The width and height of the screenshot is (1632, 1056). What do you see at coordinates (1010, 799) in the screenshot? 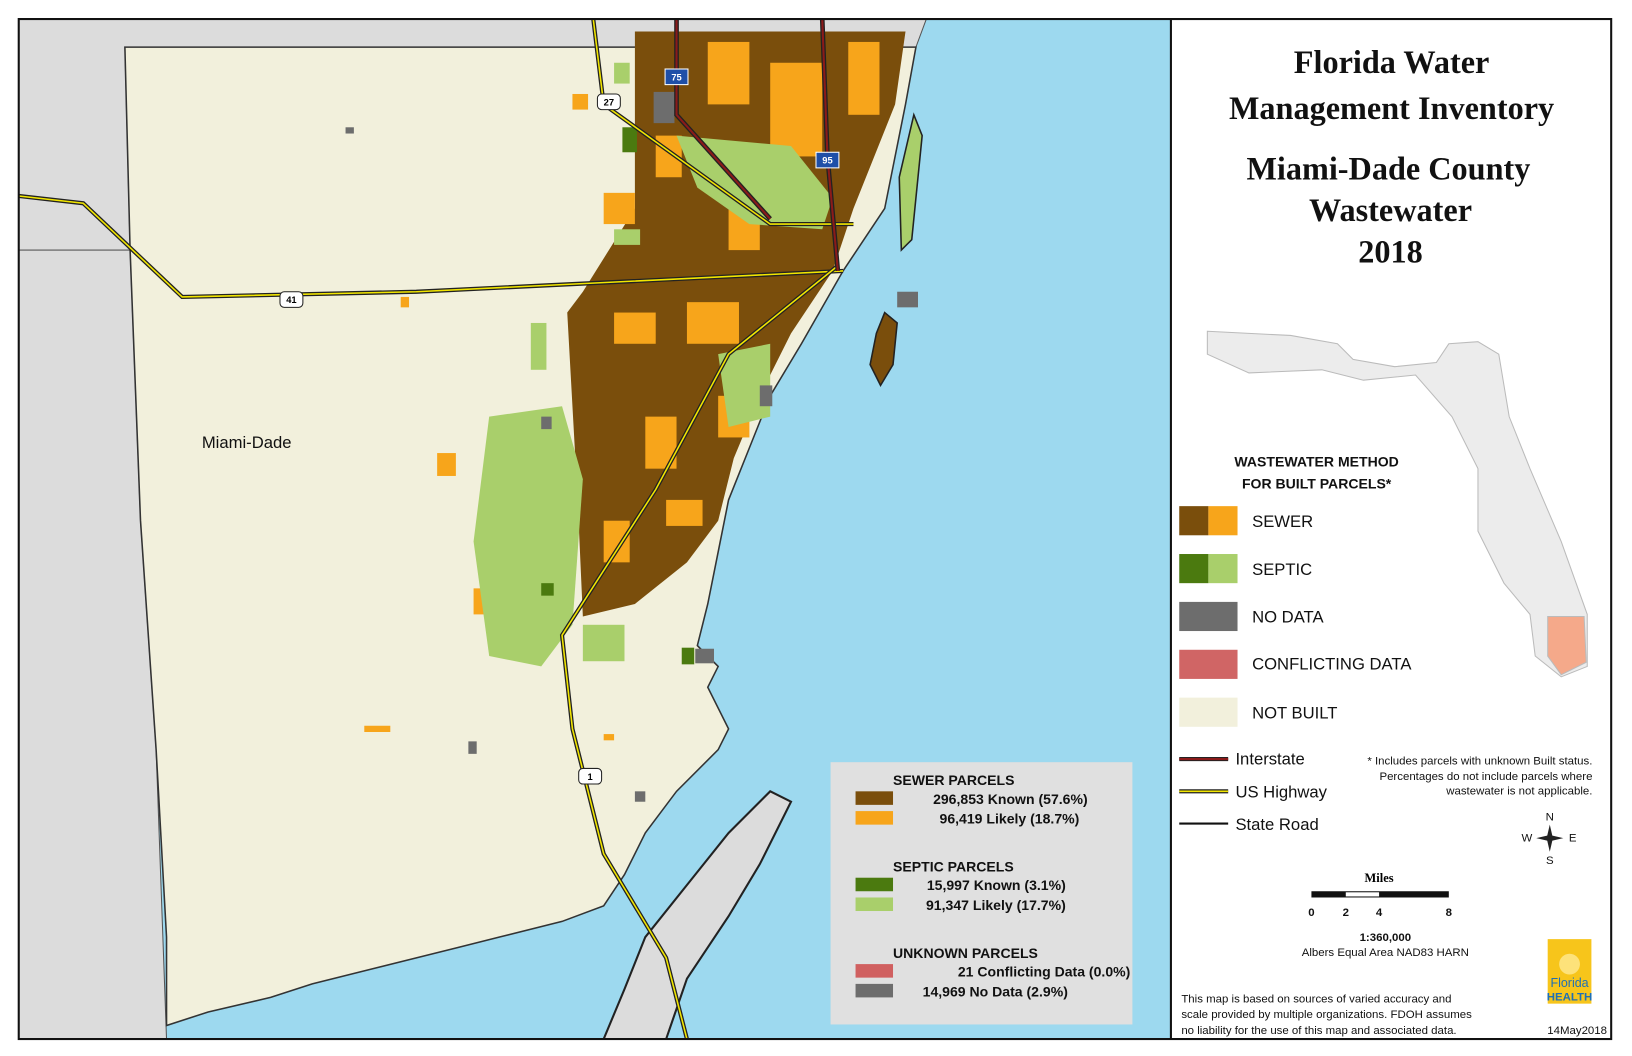
I see `parcel-item: 296,853 Known (57.6%)` at bounding box center [1010, 799].